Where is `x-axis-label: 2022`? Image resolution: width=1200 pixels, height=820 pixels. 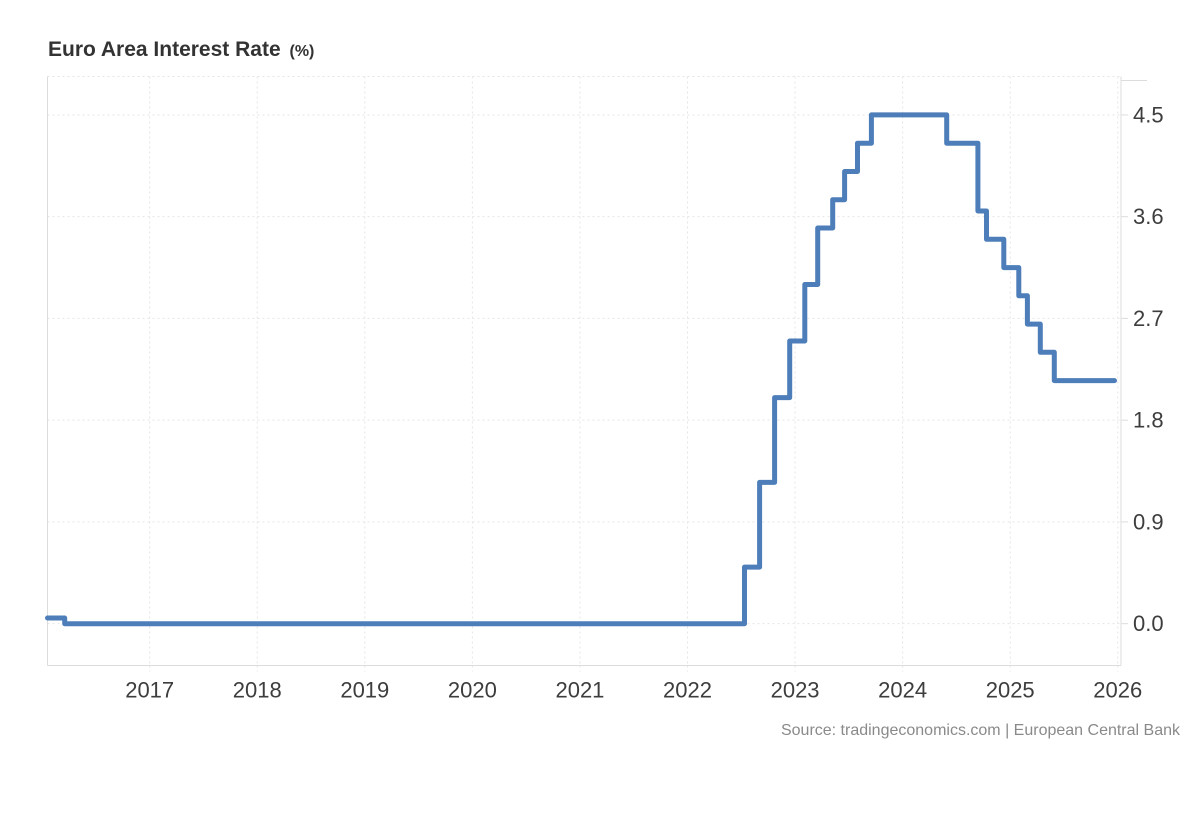
x-axis-label: 2022 is located at coordinates (687, 690).